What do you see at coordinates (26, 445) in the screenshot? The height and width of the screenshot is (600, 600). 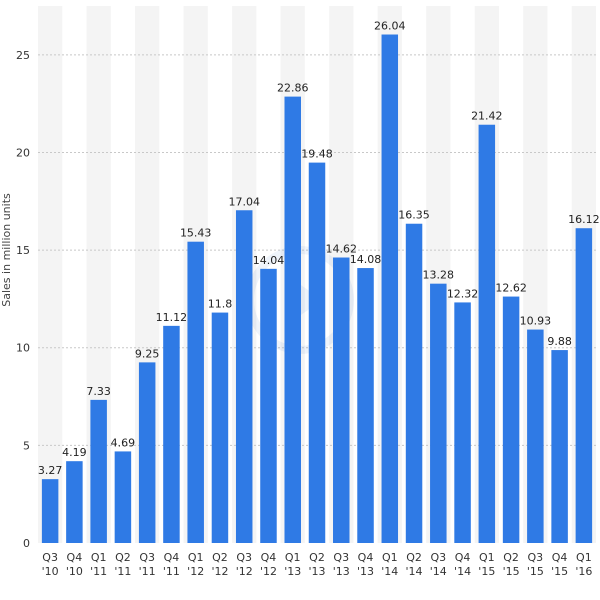 I see `y-tick-label: 5` at bounding box center [26, 445].